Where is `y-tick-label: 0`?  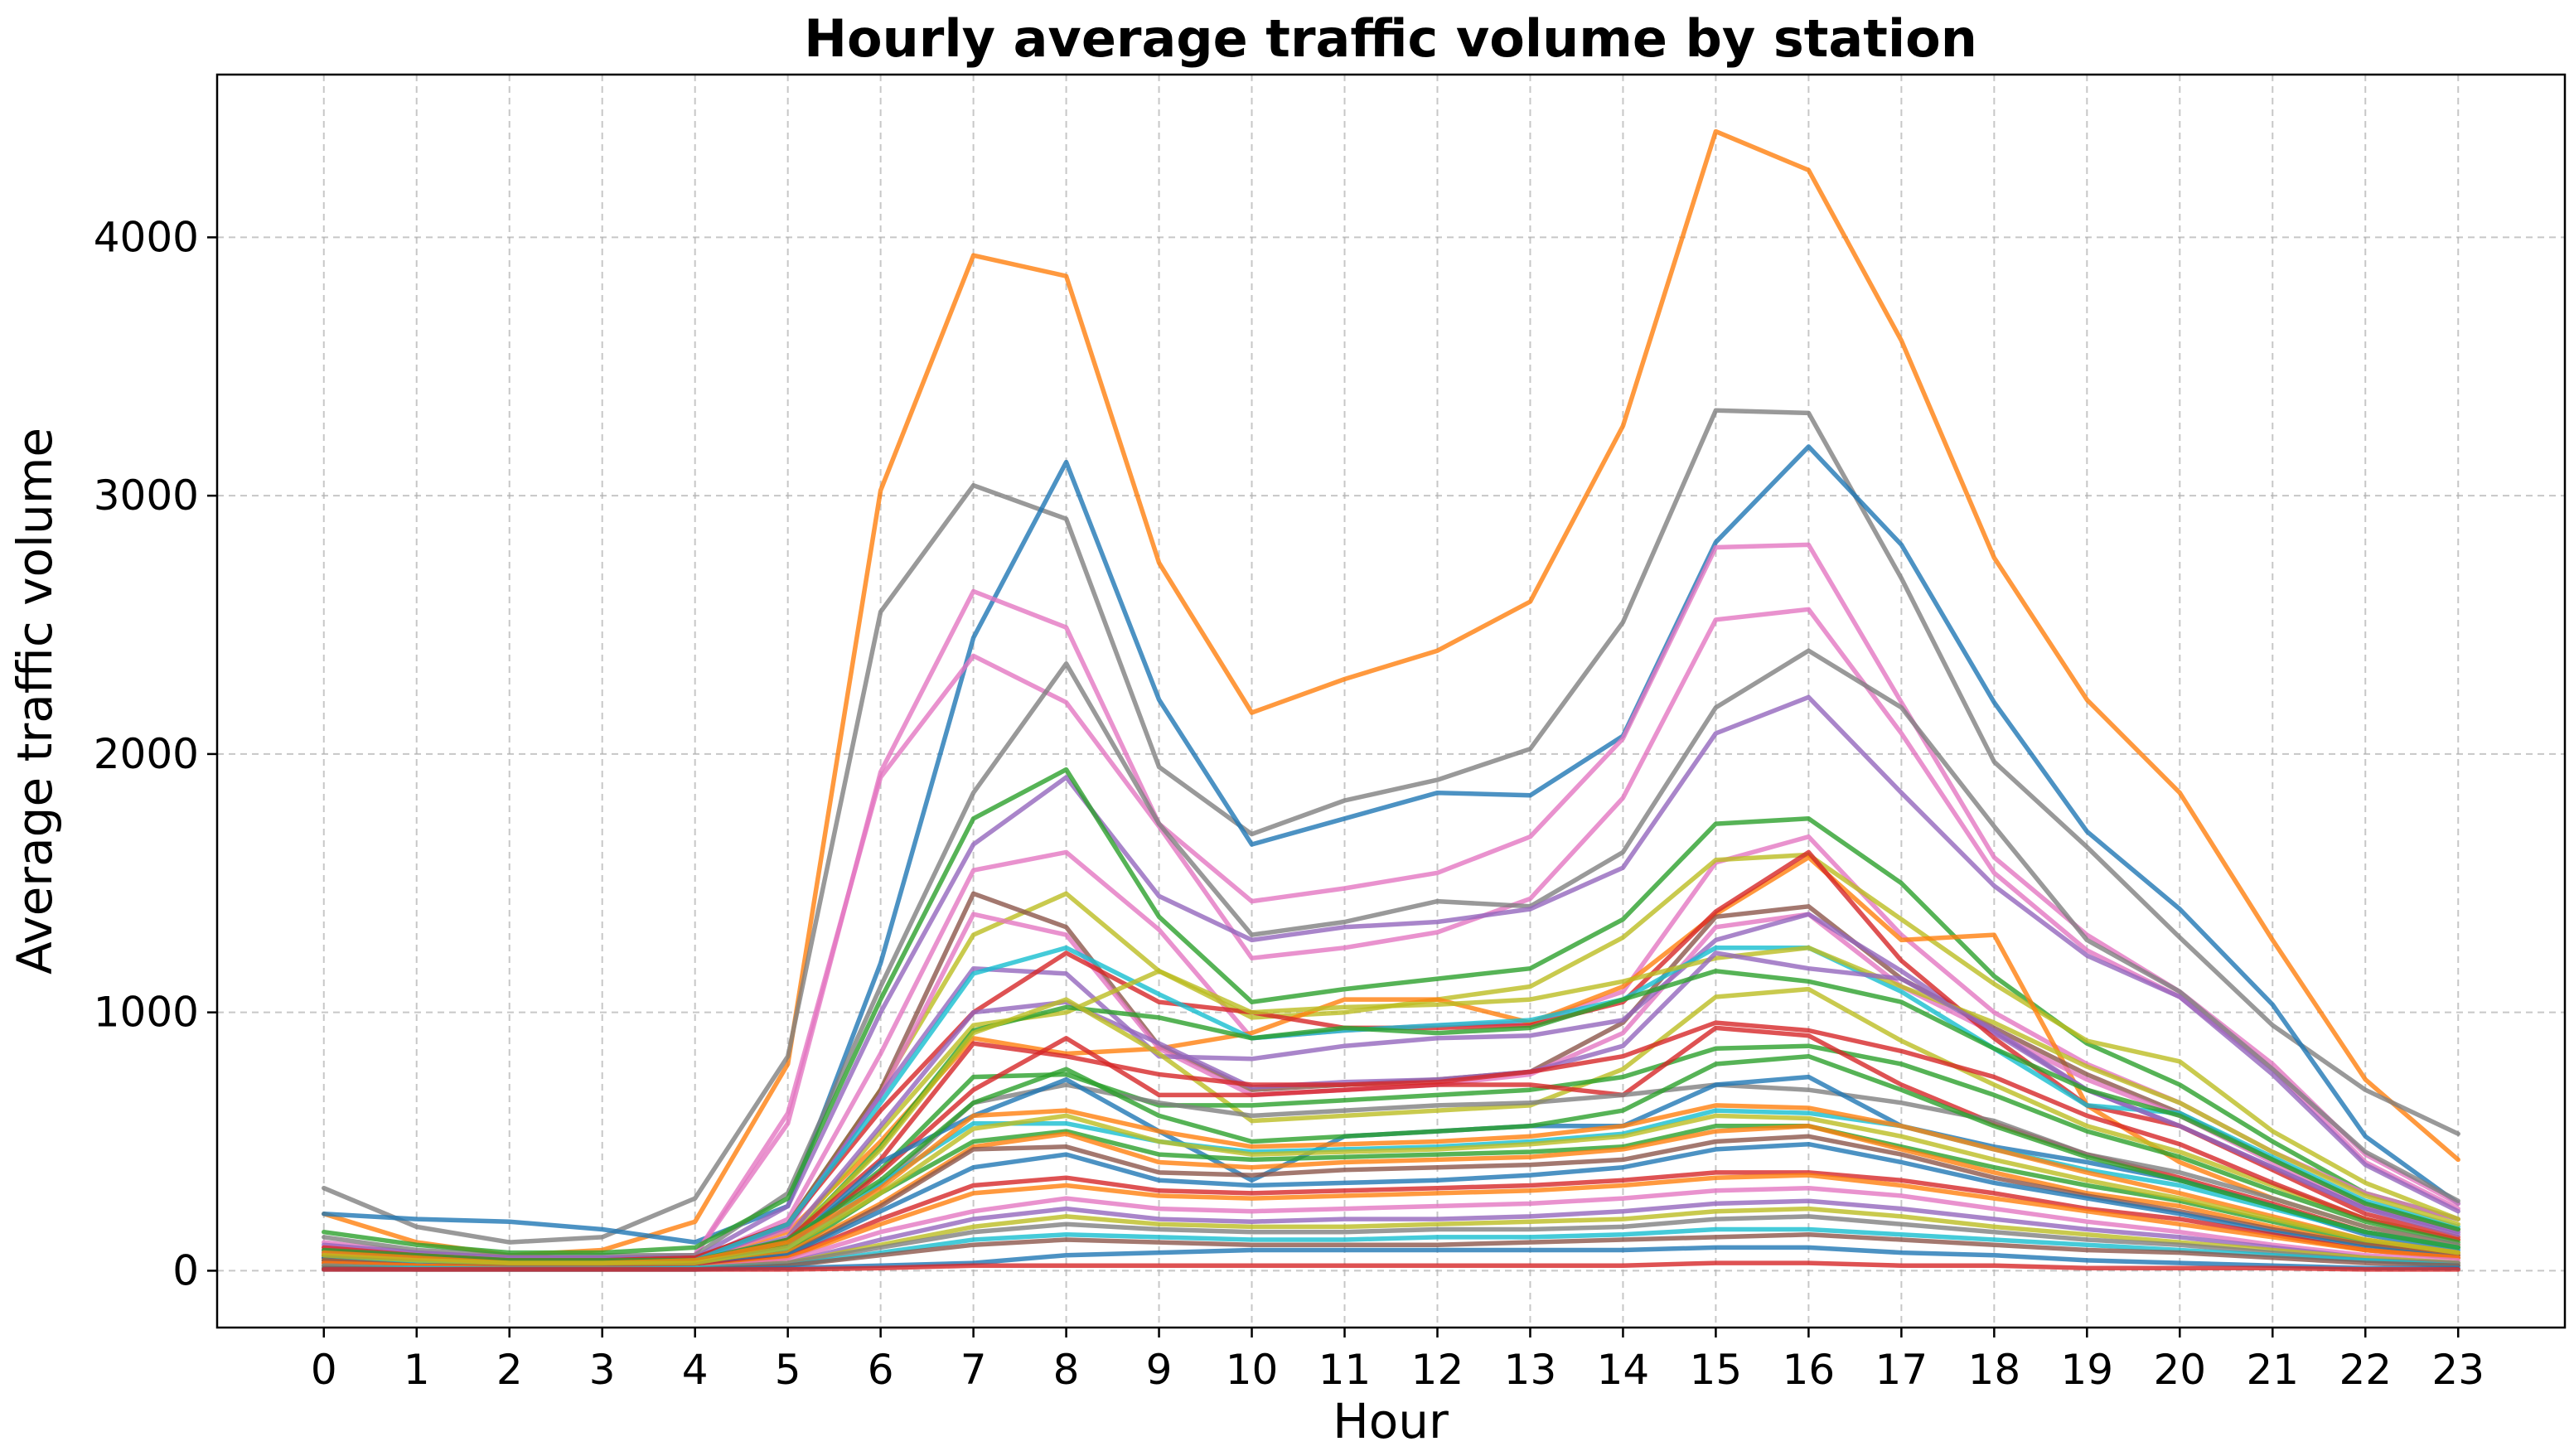
y-tick-label: 0 is located at coordinates (185, 1270).